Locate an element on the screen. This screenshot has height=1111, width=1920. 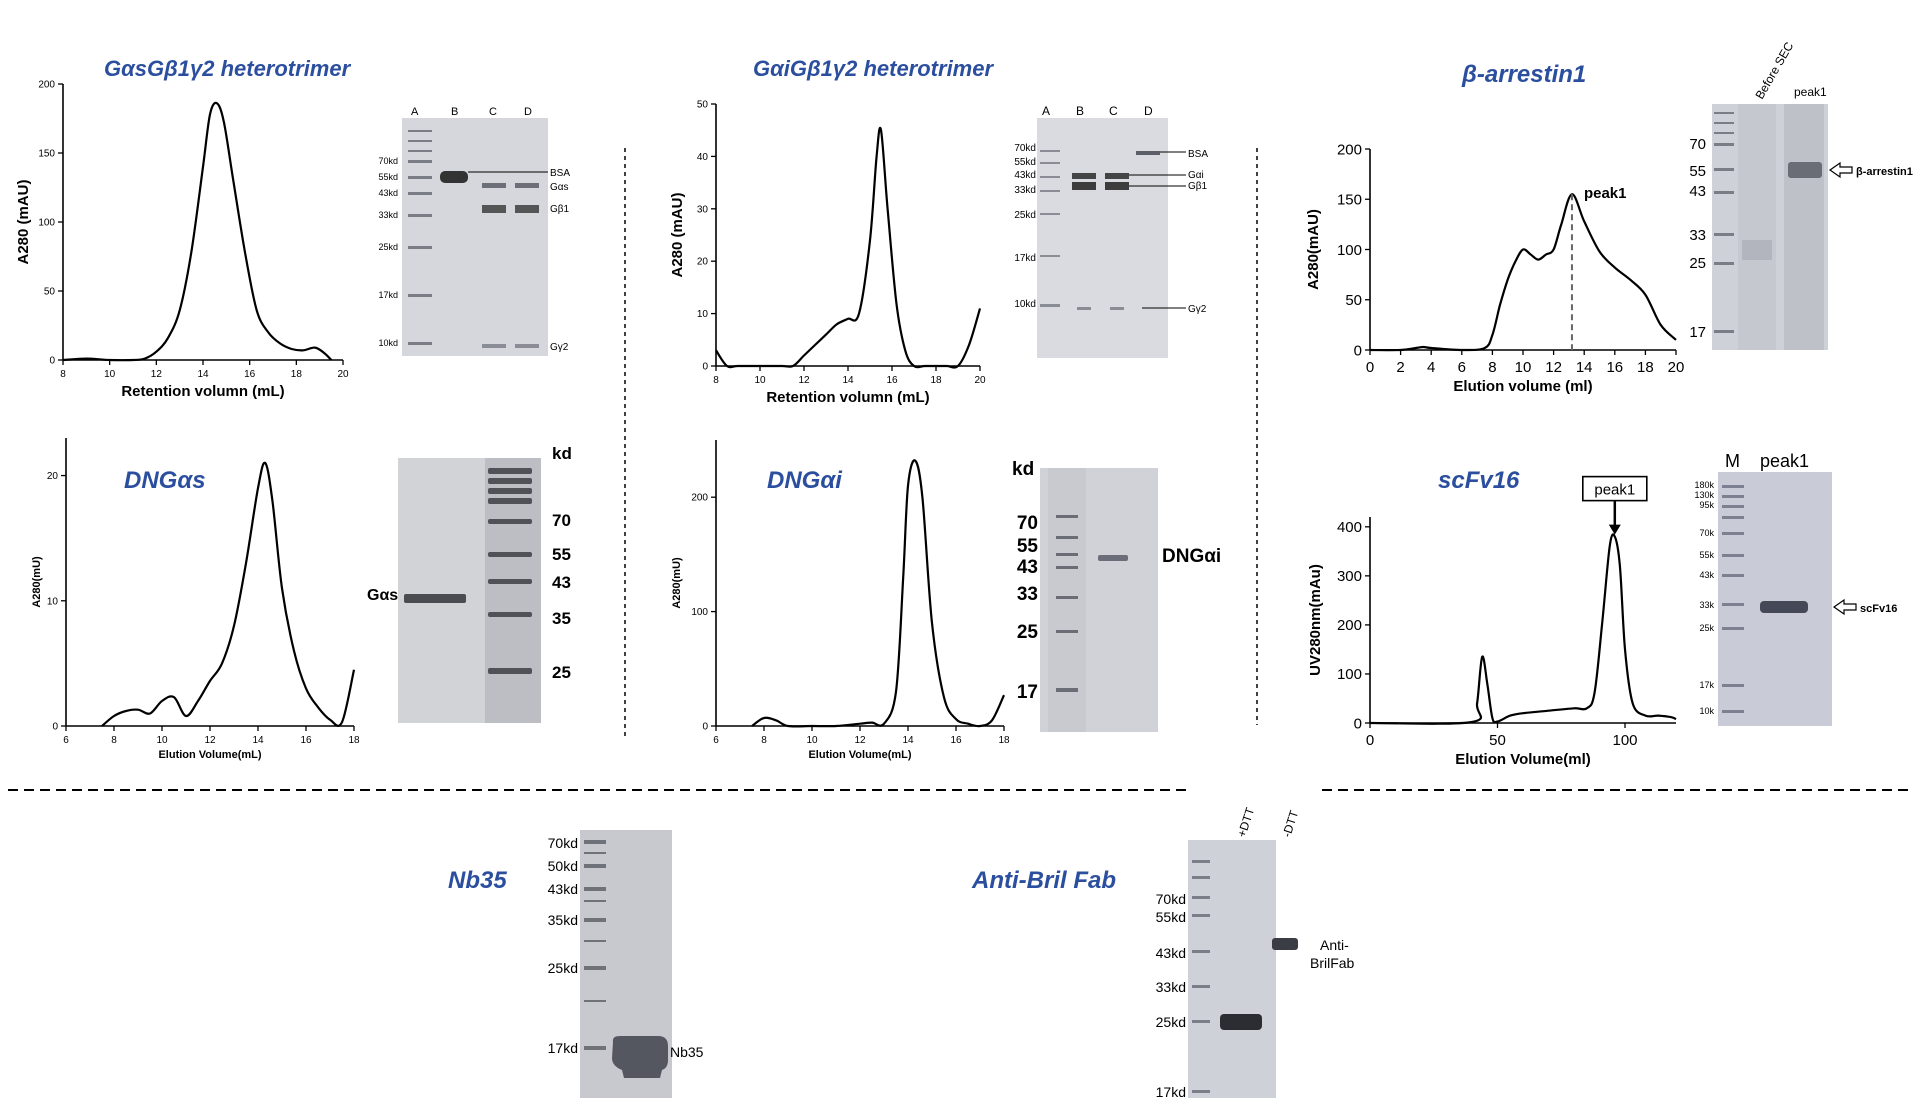
band-label: Gαs is located at coordinates (382, 595).